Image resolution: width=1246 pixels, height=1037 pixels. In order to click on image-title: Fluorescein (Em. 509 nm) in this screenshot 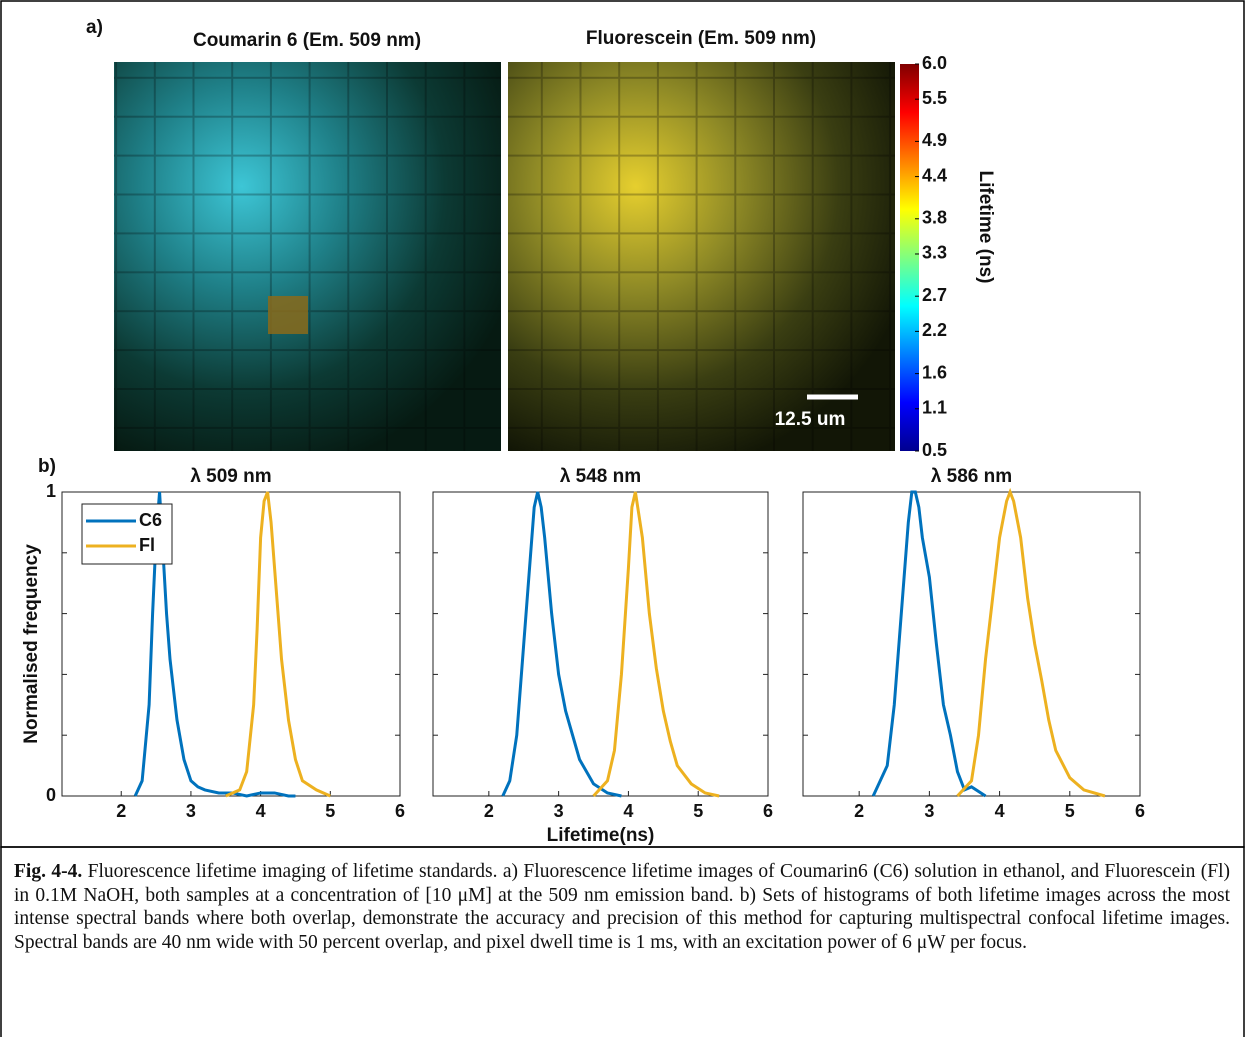, I will do `click(701, 38)`.